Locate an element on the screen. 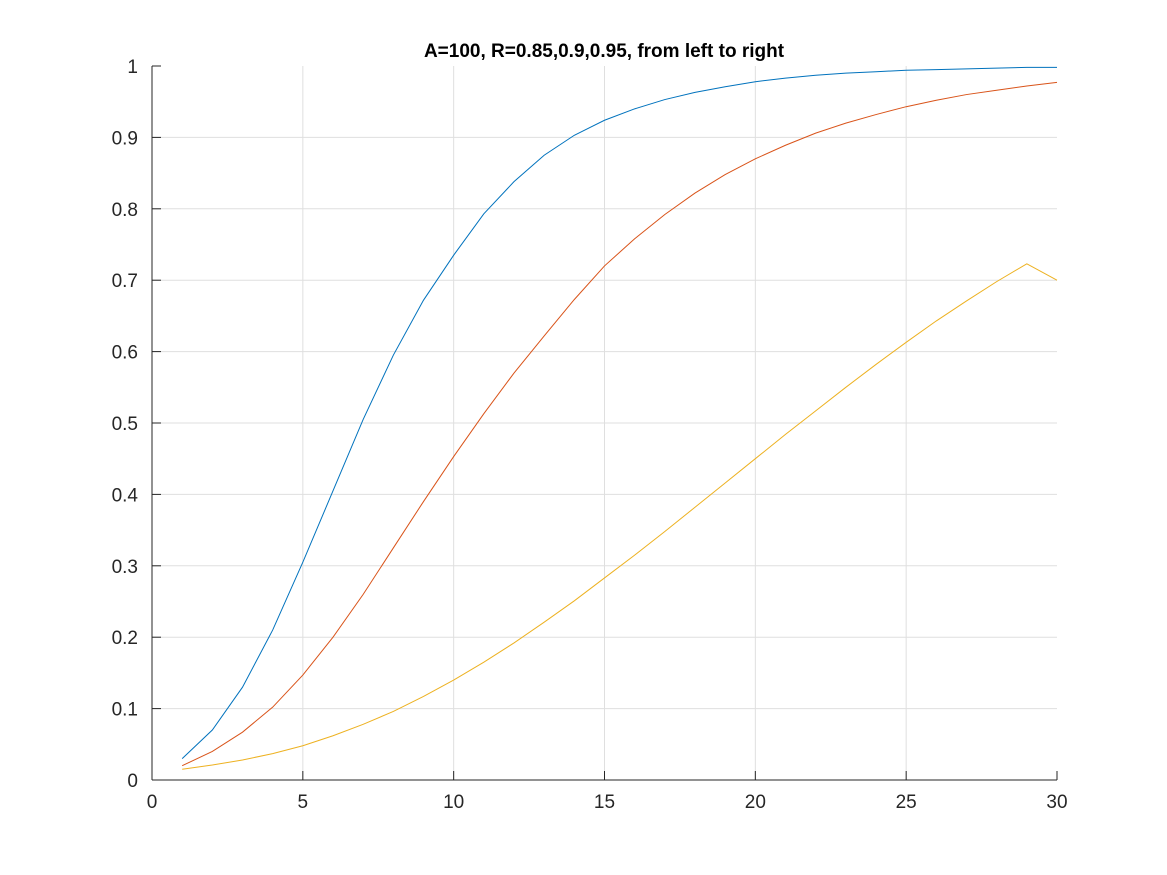  y-tick-label: 0.7 is located at coordinates (125, 281).